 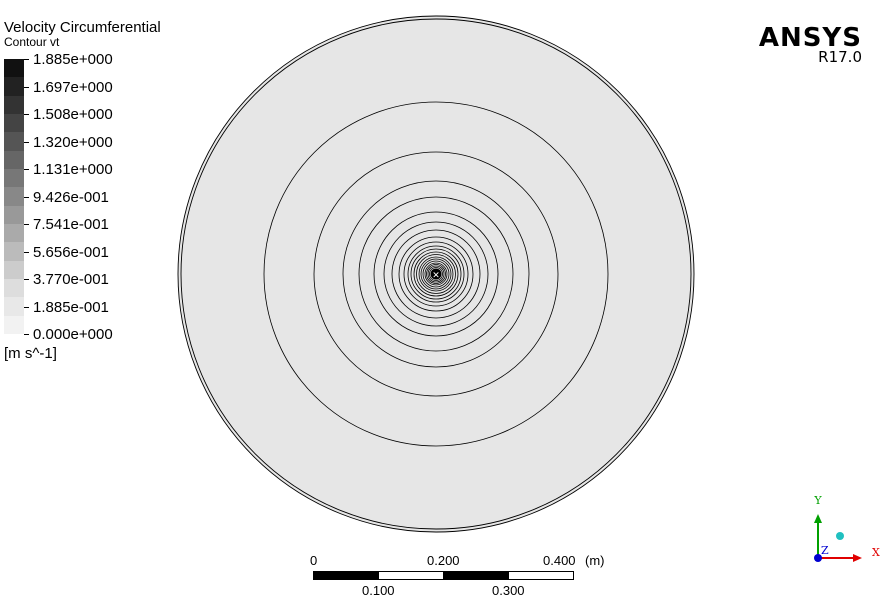 What do you see at coordinates (82, 27) in the screenshot?
I see `legend-title: Velocity Circumferential` at bounding box center [82, 27].